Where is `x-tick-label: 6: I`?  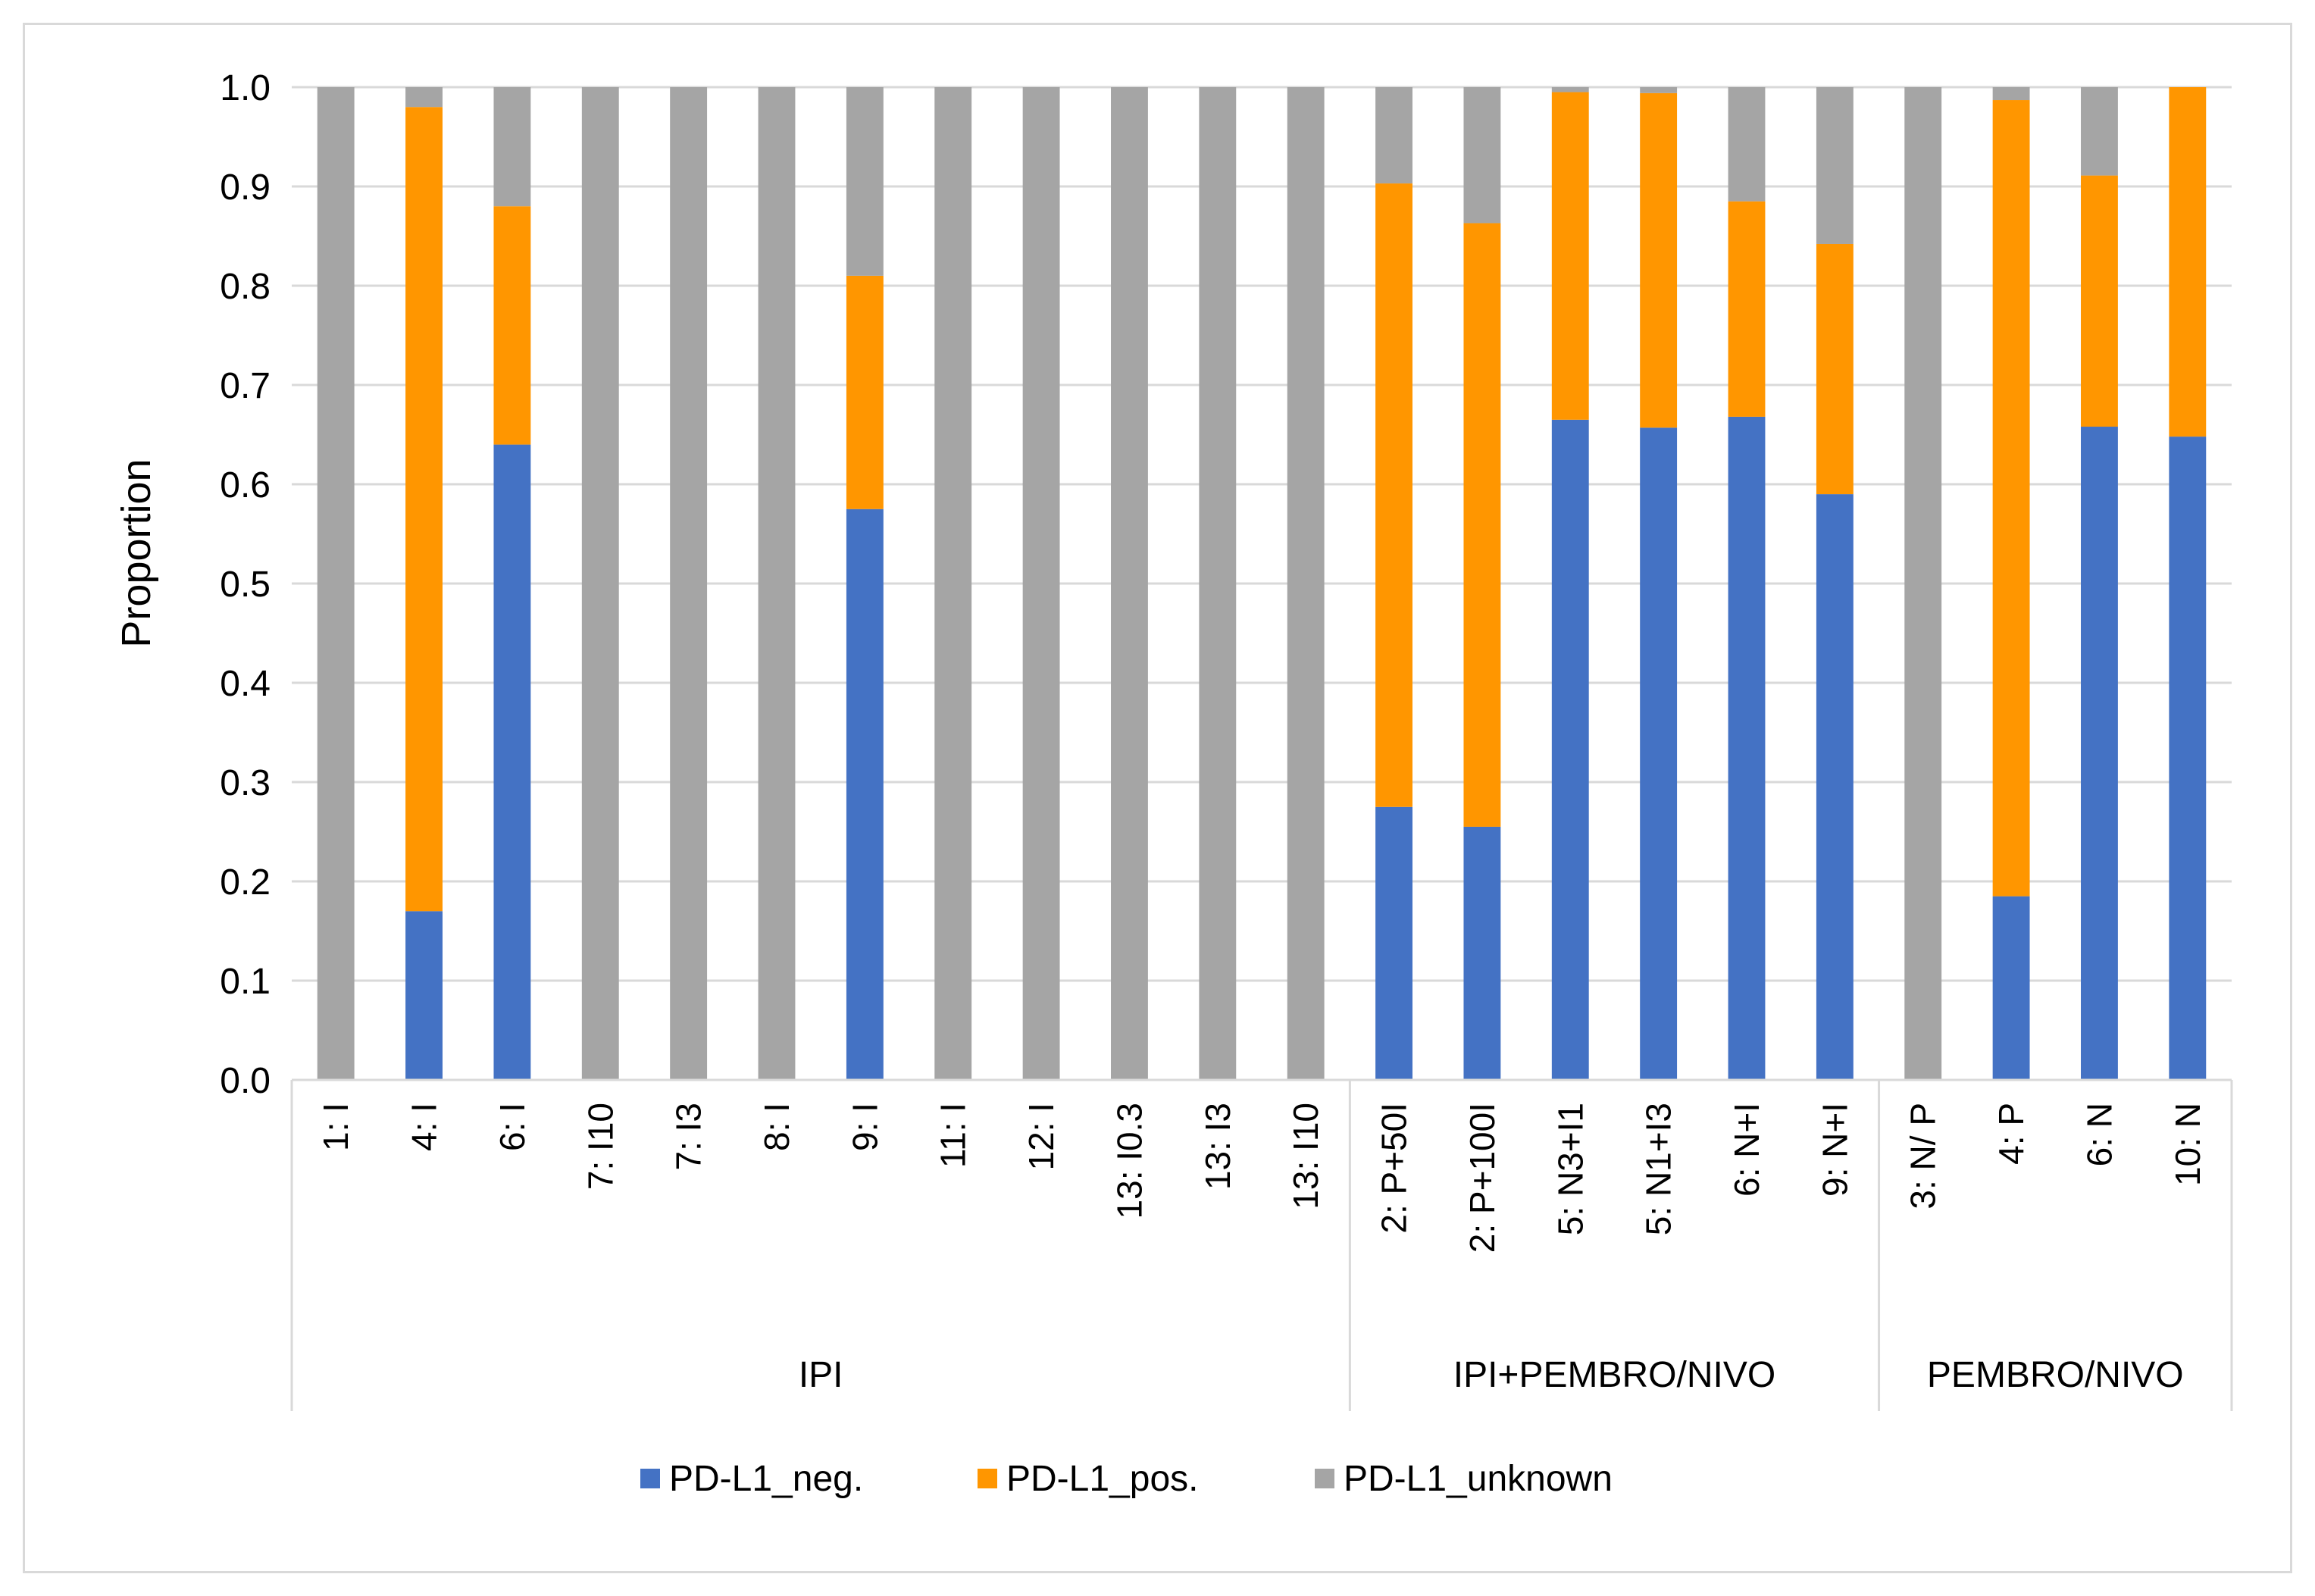 x-tick-label: 6: I is located at coordinates (513, 1127).